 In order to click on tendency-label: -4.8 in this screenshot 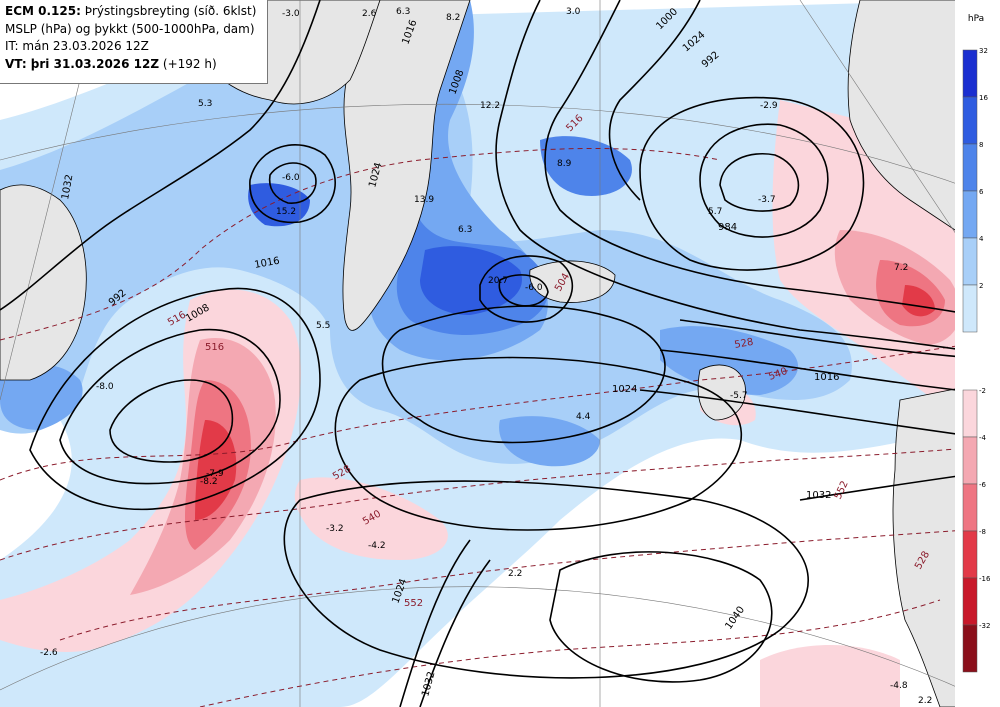, I will do `click(899, 686)`.